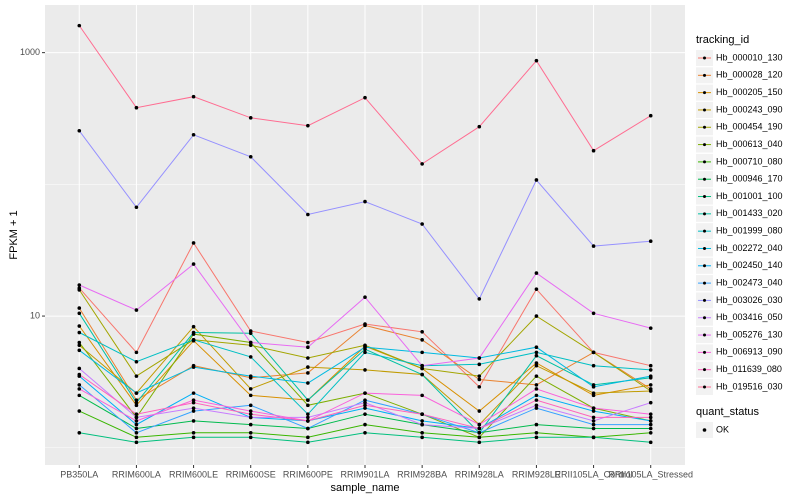 This screenshot has width=800, height=500. I want to click on x-tick-label: RRIM600PE, so click(308, 474).